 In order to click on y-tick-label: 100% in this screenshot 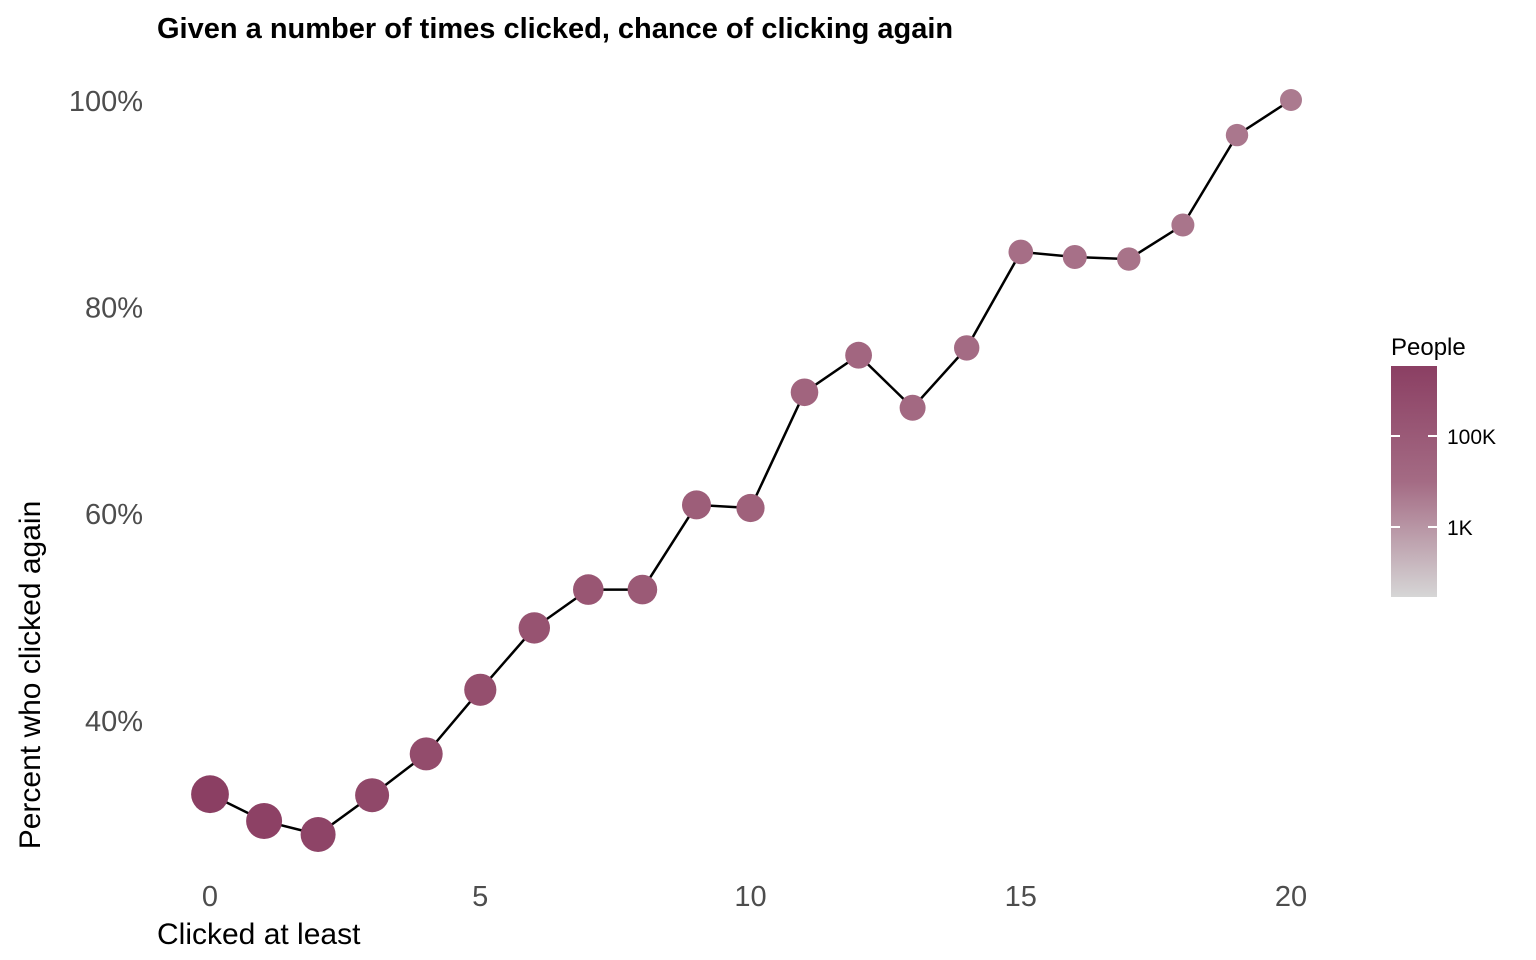, I will do `click(106, 102)`.